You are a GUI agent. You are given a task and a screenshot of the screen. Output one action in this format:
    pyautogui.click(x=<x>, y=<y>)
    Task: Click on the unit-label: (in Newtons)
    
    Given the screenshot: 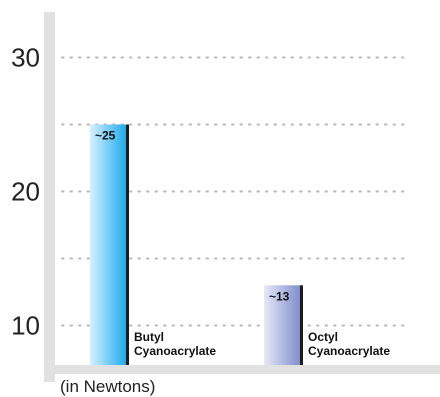 What is the action you would take?
    pyautogui.click(x=107, y=386)
    